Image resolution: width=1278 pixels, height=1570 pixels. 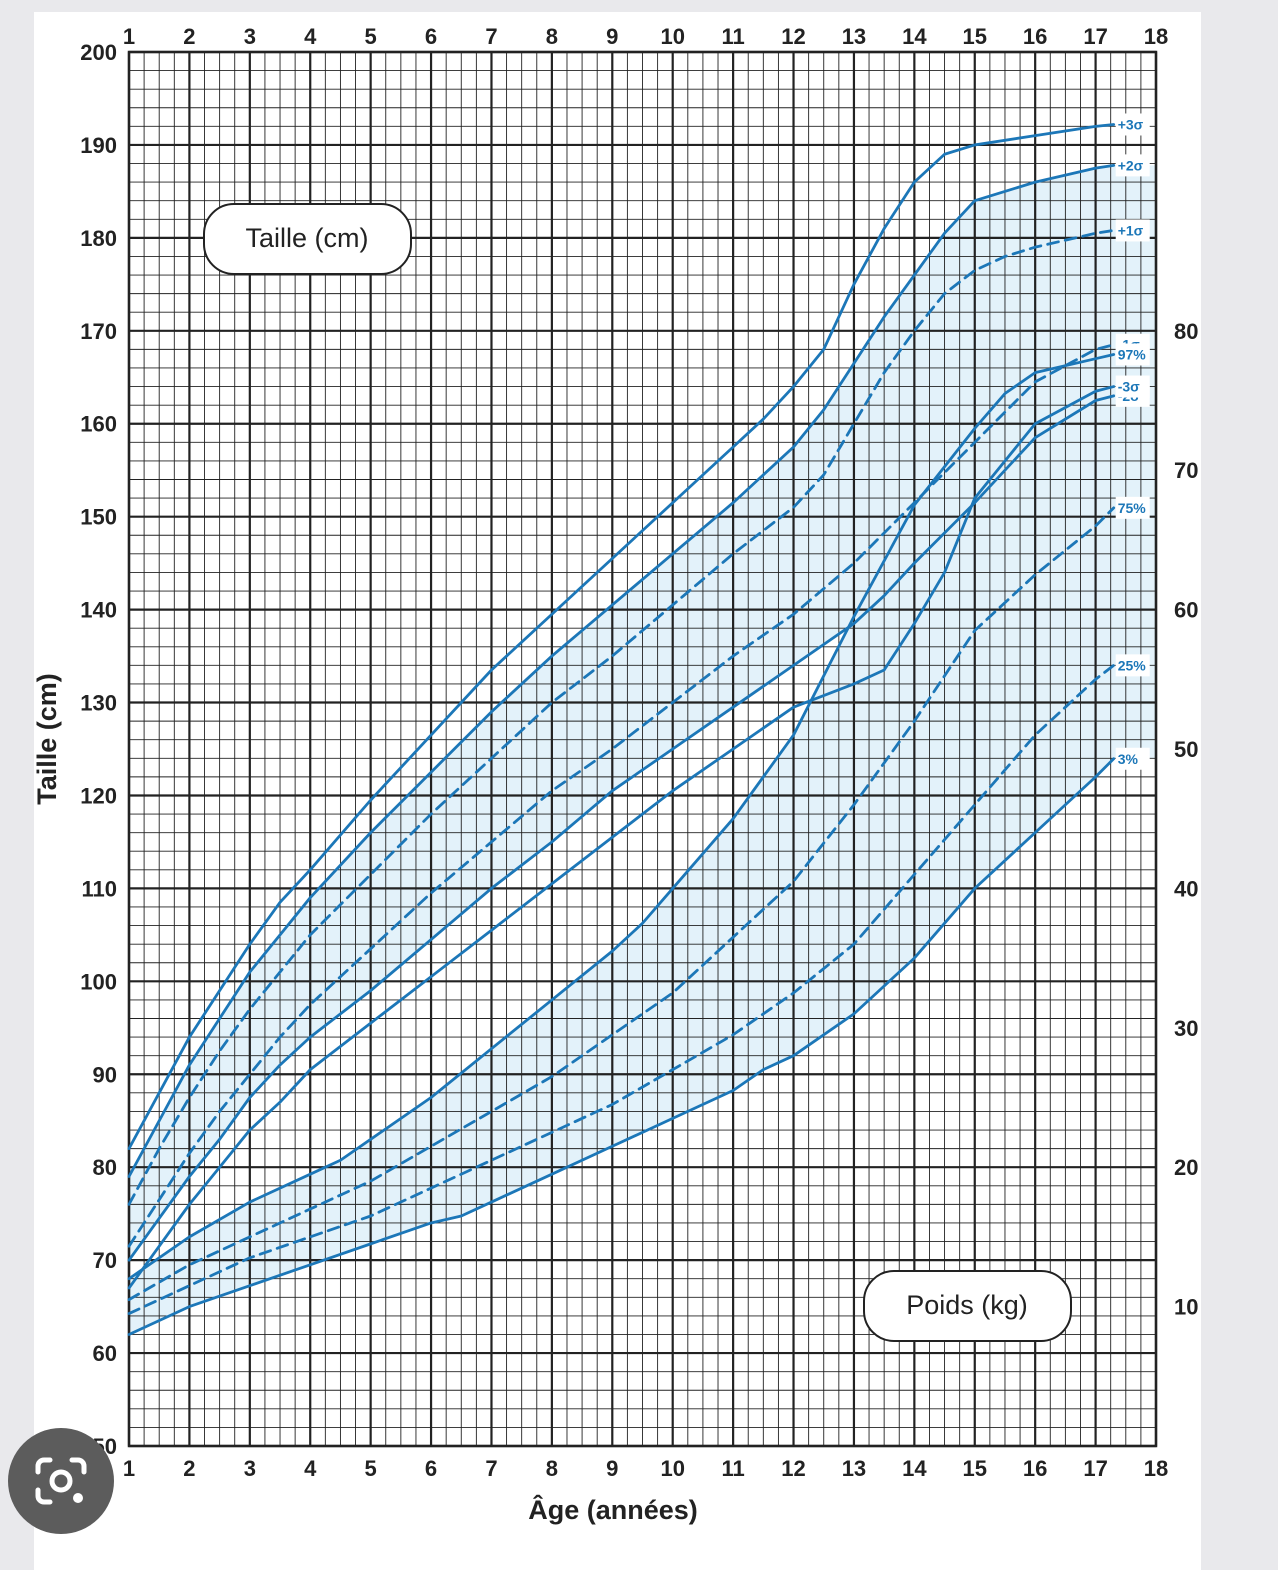 I want to click on x-tick-top: 12, so click(x=793, y=36).